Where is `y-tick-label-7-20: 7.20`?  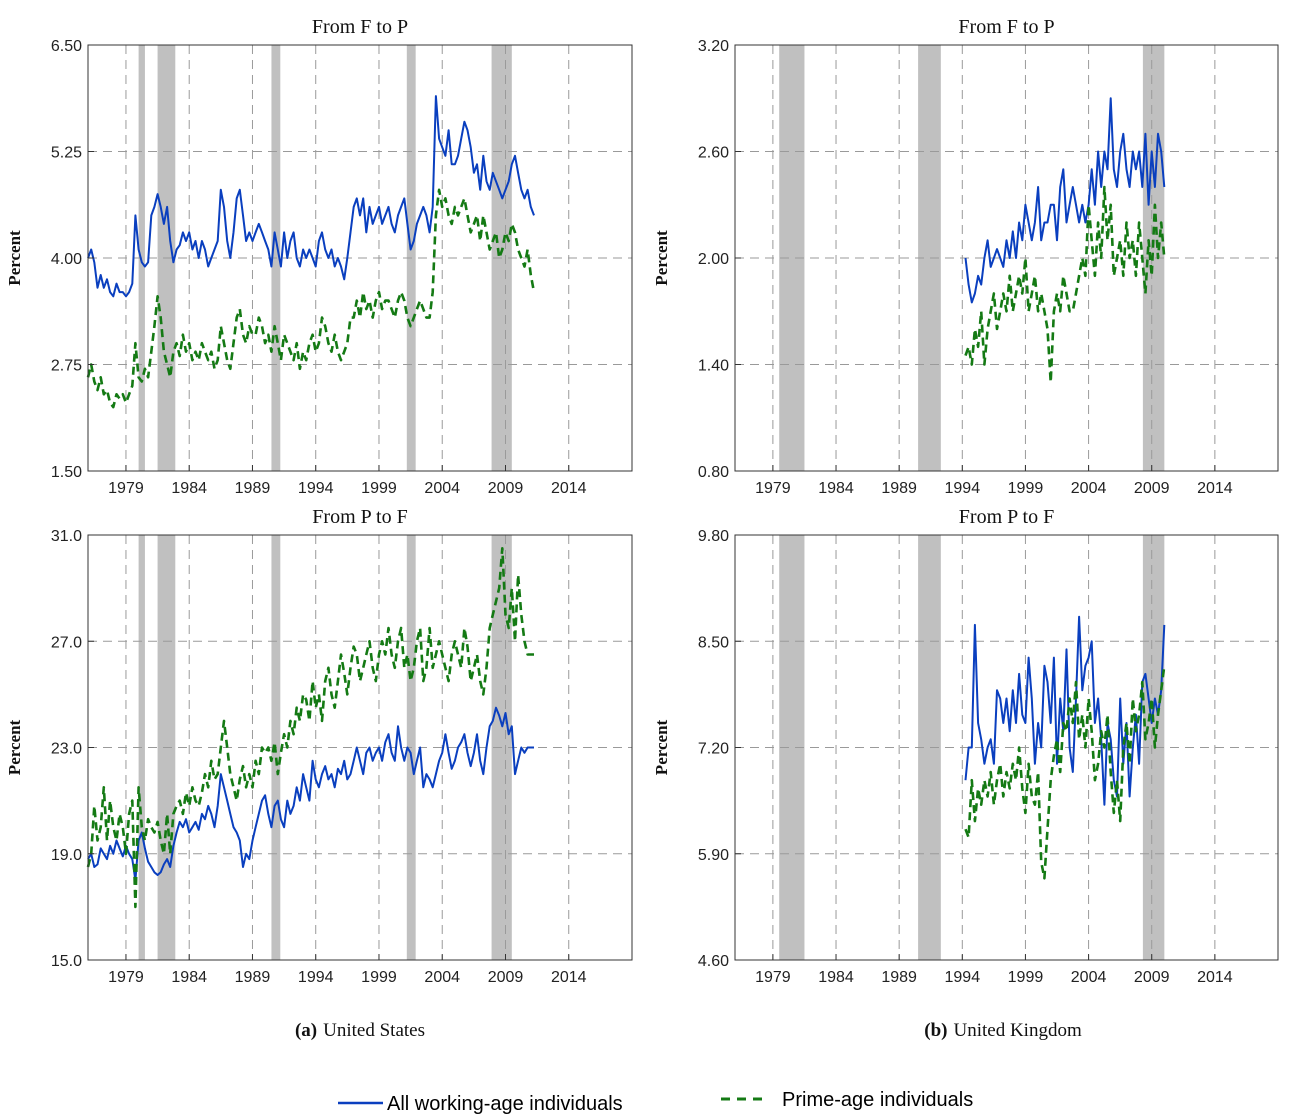 y-tick-label-7-20: 7.20 is located at coordinates (713, 749).